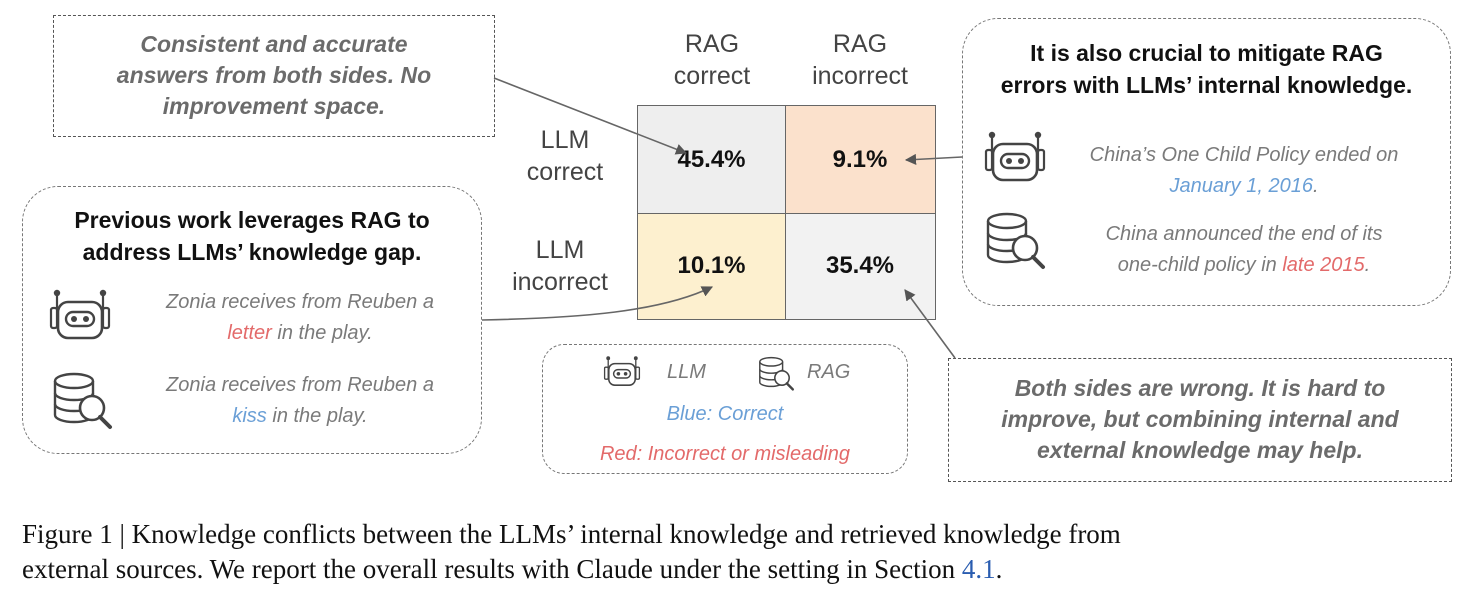 The image size is (1478, 606). I want to click on row-header-llm-incorrect-line1: LLM, so click(560, 250).